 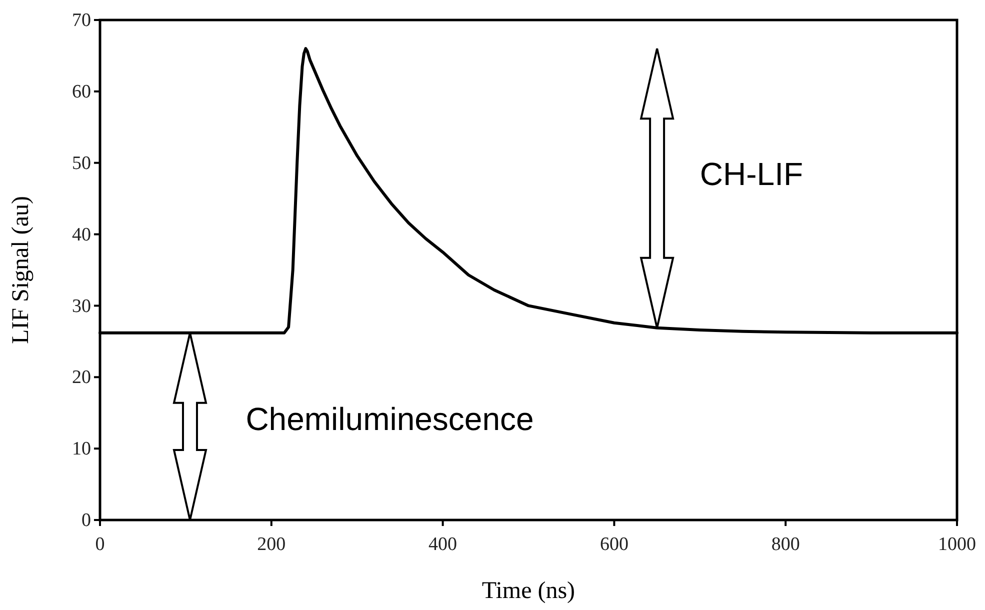 What do you see at coordinates (81, 21) in the screenshot?
I see `y-tick-label: 70` at bounding box center [81, 21].